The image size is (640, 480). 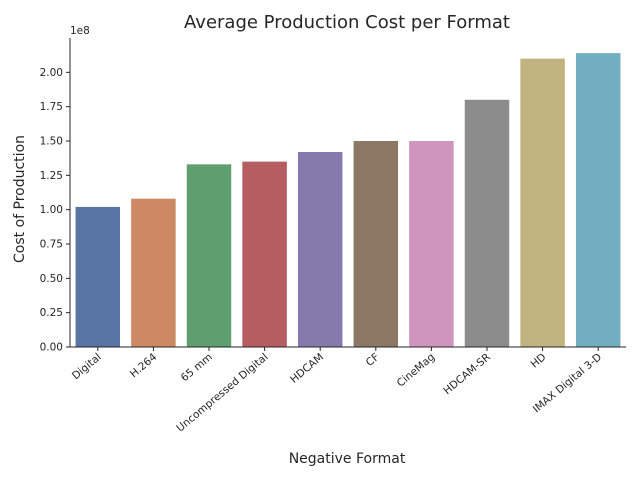 What do you see at coordinates (542, 202) in the screenshot?
I see `bar-hd` at bounding box center [542, 202].